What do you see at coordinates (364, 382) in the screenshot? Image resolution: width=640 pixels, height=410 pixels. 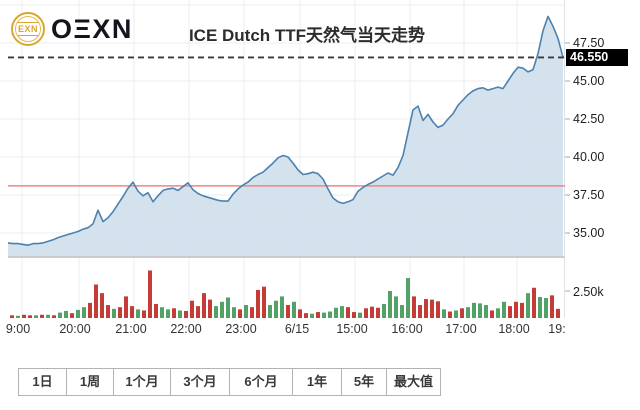 I see `period-button-5年: 5年` at bounding box center [364, 382].